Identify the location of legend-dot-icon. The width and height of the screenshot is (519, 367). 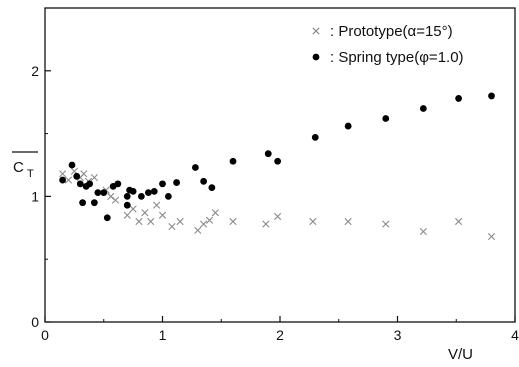
(316, 57).